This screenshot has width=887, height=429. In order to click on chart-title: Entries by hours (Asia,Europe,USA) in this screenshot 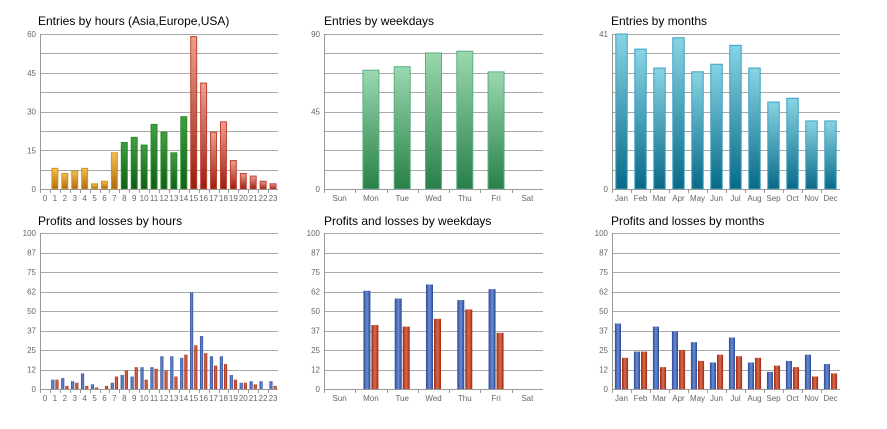, I will do `click(133, 21)`.